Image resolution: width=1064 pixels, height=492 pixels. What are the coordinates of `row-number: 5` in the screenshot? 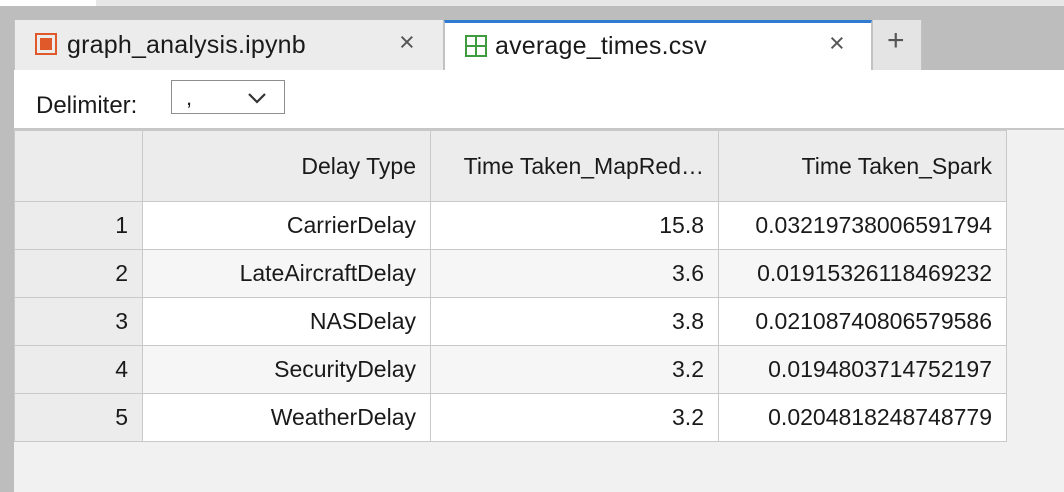 It's located at (78, 417).